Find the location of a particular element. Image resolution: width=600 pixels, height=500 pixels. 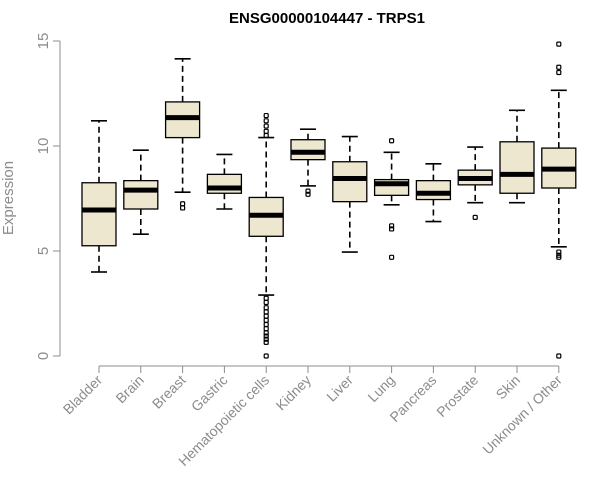

y-tick-label: 10 is located at coordinates (43, 146).